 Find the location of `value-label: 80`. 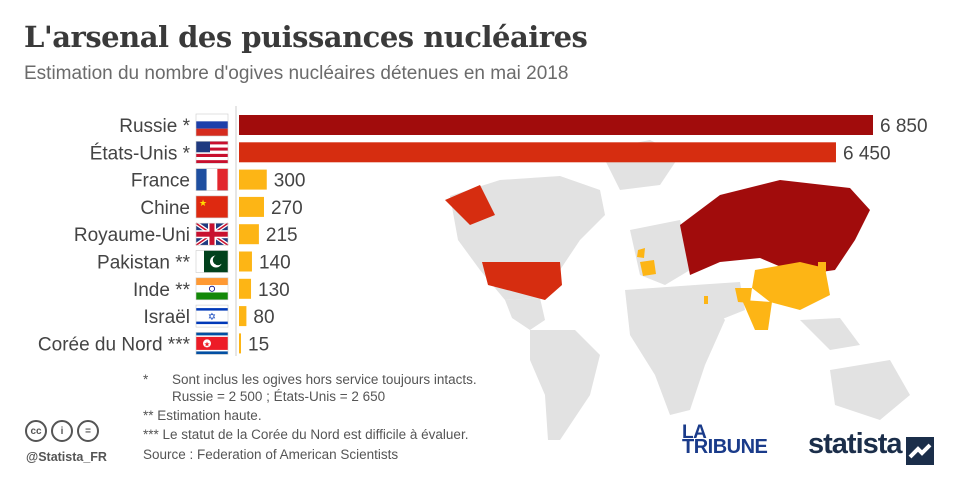

value-label: 80 is located at coordinates (263, 317).